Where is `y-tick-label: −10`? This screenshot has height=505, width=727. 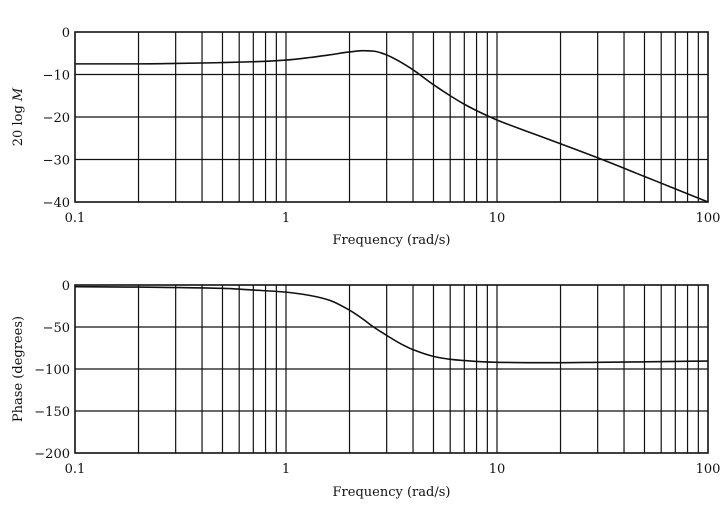 y-tick-label: −10 is located at coordinates (56, 76).